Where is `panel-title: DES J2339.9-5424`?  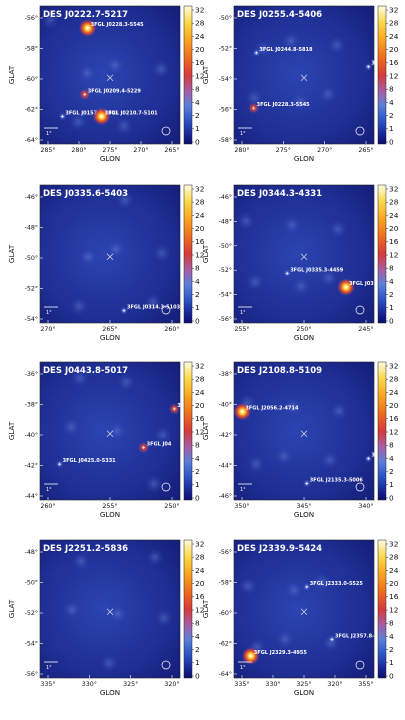 panel-title: DES J2339.9-5424 is located at coordinates (279, 549).